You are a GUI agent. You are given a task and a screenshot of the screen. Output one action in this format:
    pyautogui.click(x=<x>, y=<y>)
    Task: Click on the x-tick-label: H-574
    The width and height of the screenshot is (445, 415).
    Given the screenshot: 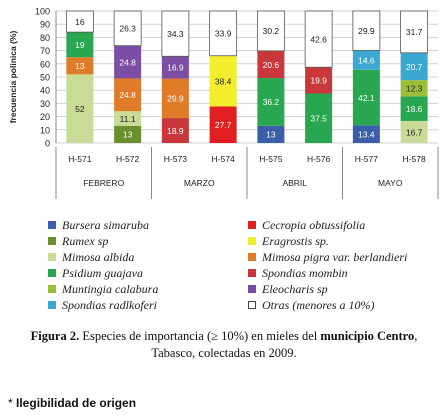 What is the action you would take?
    pyautogui.click(x=223, y=159)
    